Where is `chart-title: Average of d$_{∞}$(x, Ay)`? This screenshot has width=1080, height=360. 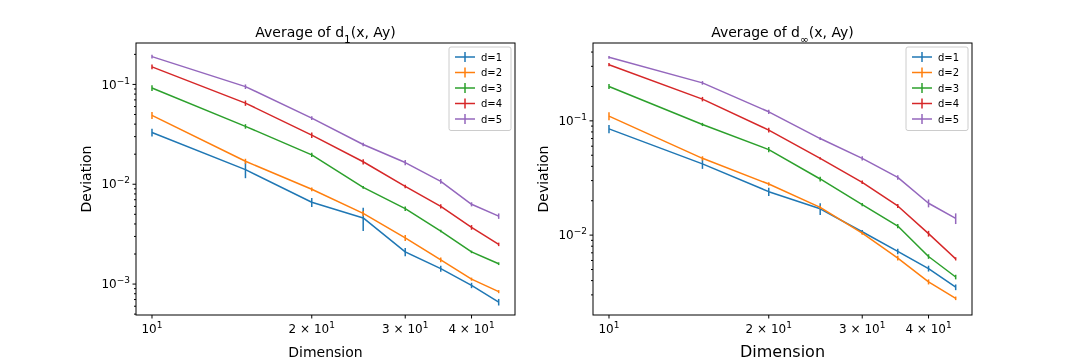
chart-title: Average of d$_{∞}$(x, Ay) is located at coordinates (782, 34).